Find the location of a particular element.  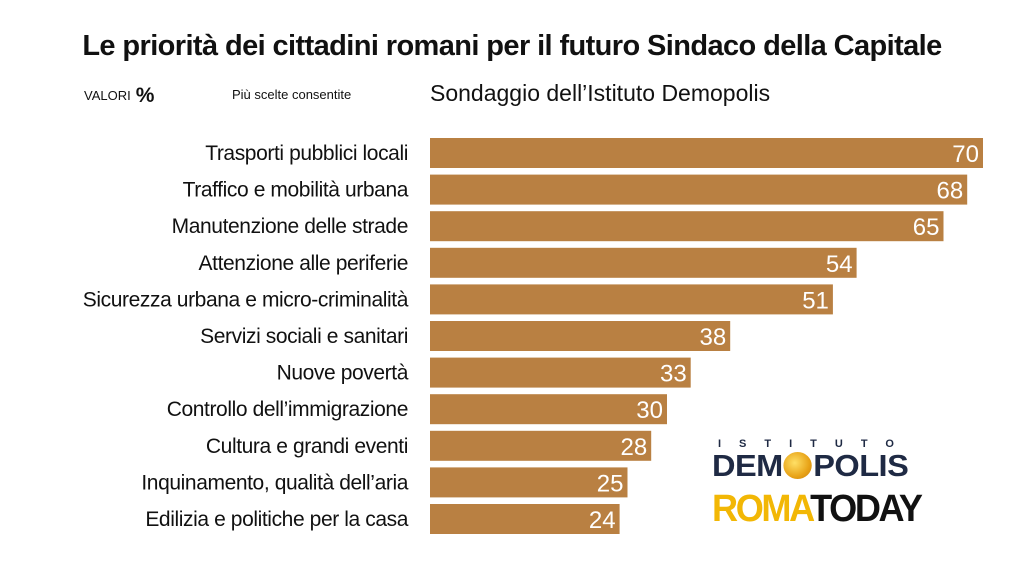

values-unit-note: VALORI% is located at coordinates (119, 96).